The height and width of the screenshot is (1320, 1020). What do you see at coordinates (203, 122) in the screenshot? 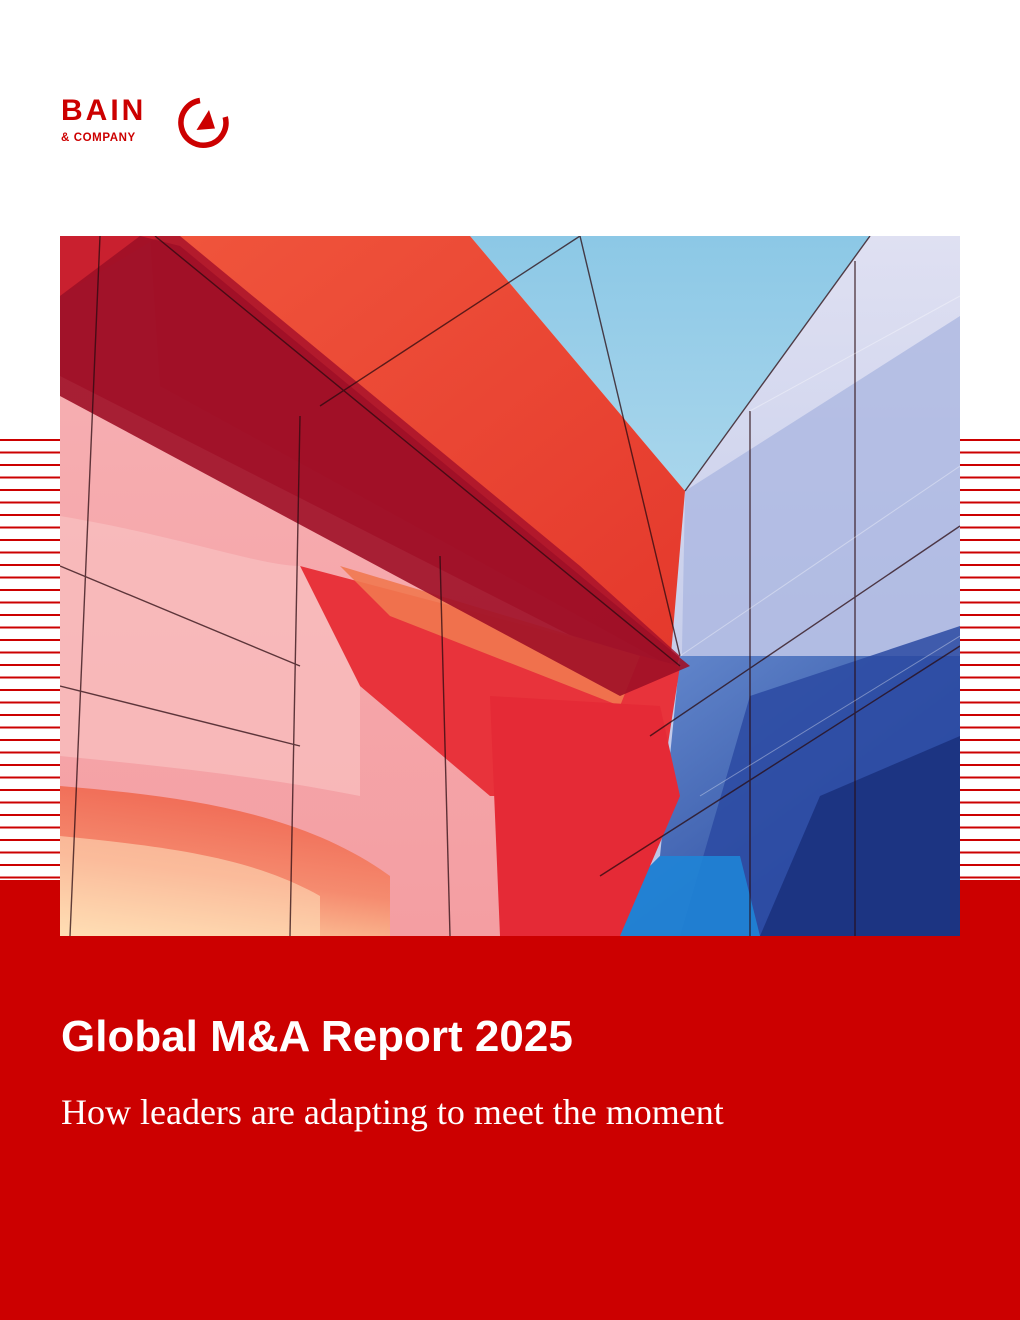
I see `compass-icon` at bounding box center [203, 122].